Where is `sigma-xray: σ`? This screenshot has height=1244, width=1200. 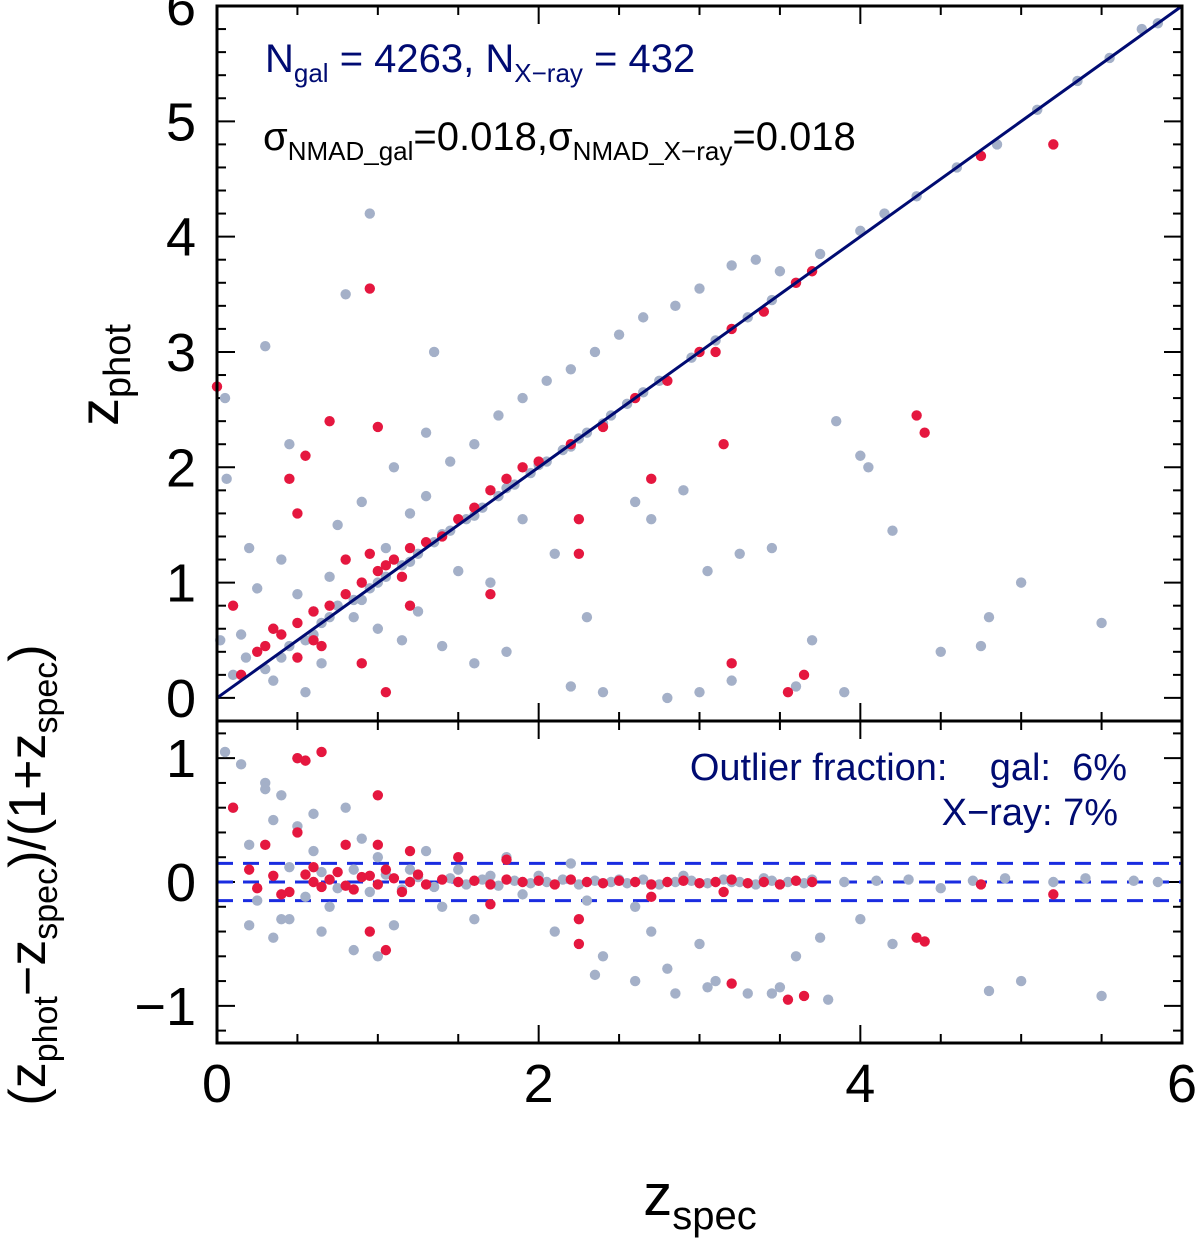 sigma-xray: σ is located at coordinates (560, 137).